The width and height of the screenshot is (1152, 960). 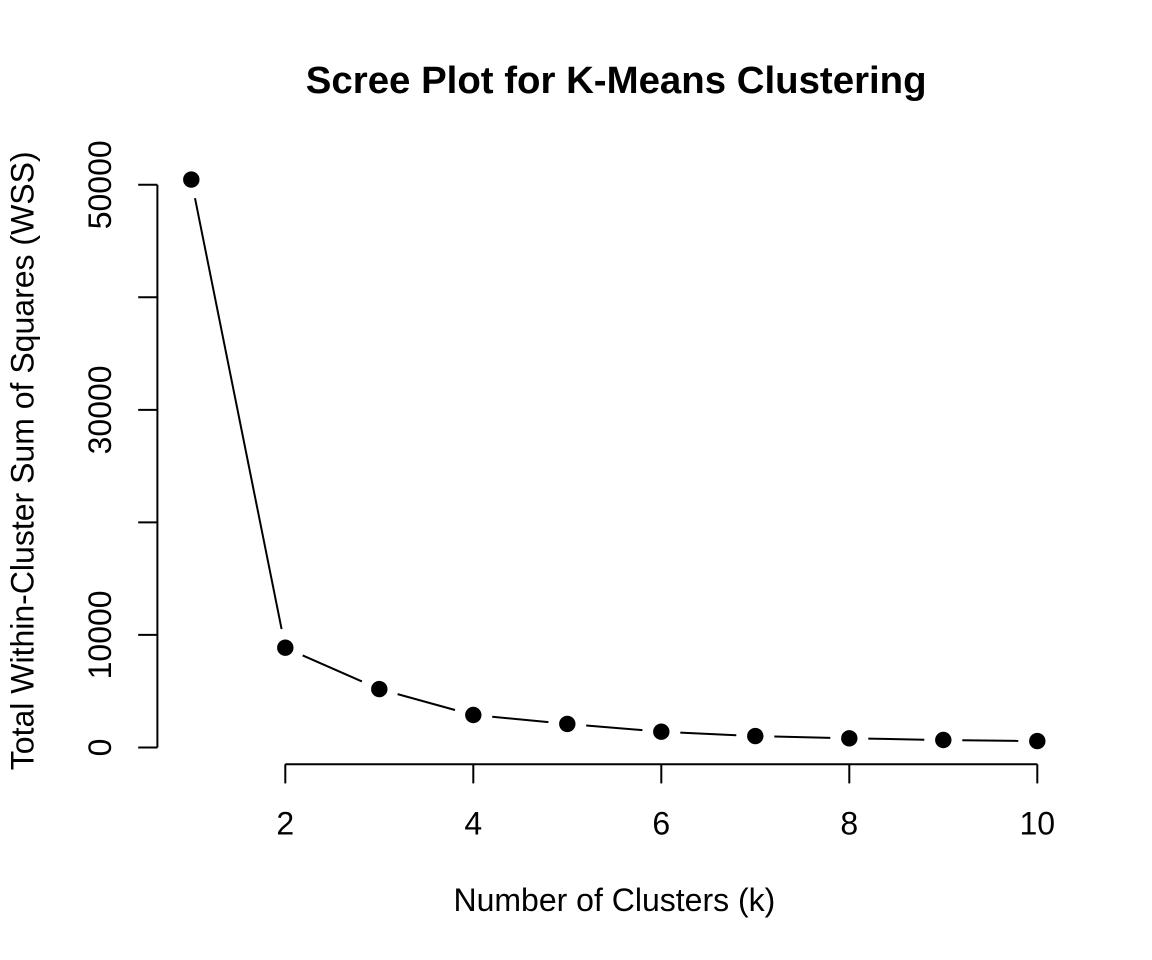 I want to click on svg-text: 10, so click(x=1038, y=824).